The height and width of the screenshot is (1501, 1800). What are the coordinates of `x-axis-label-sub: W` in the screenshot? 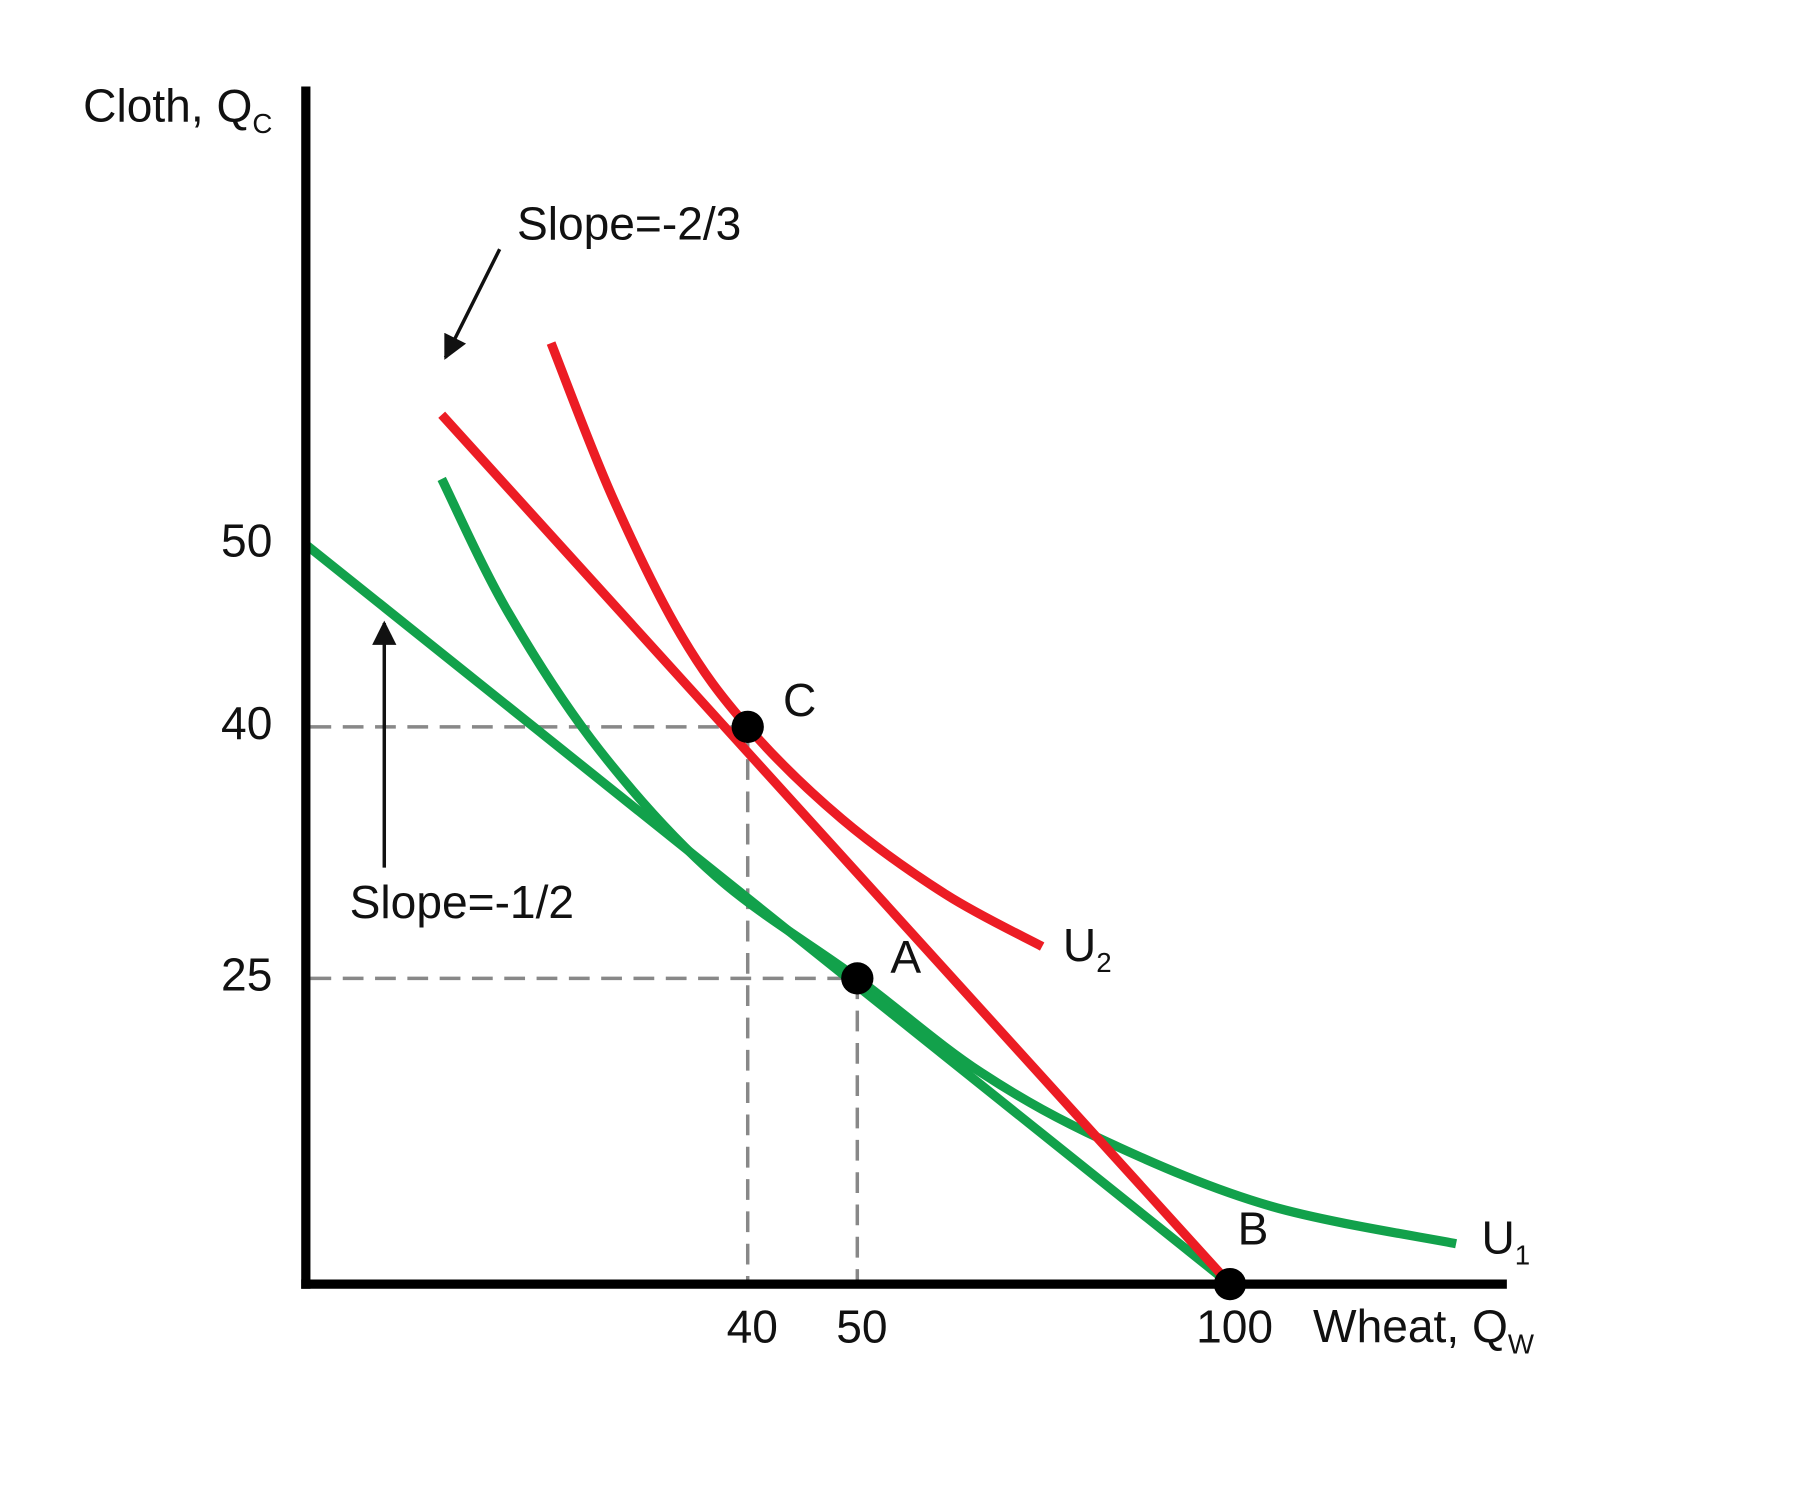 It's located at (1521, 1344).